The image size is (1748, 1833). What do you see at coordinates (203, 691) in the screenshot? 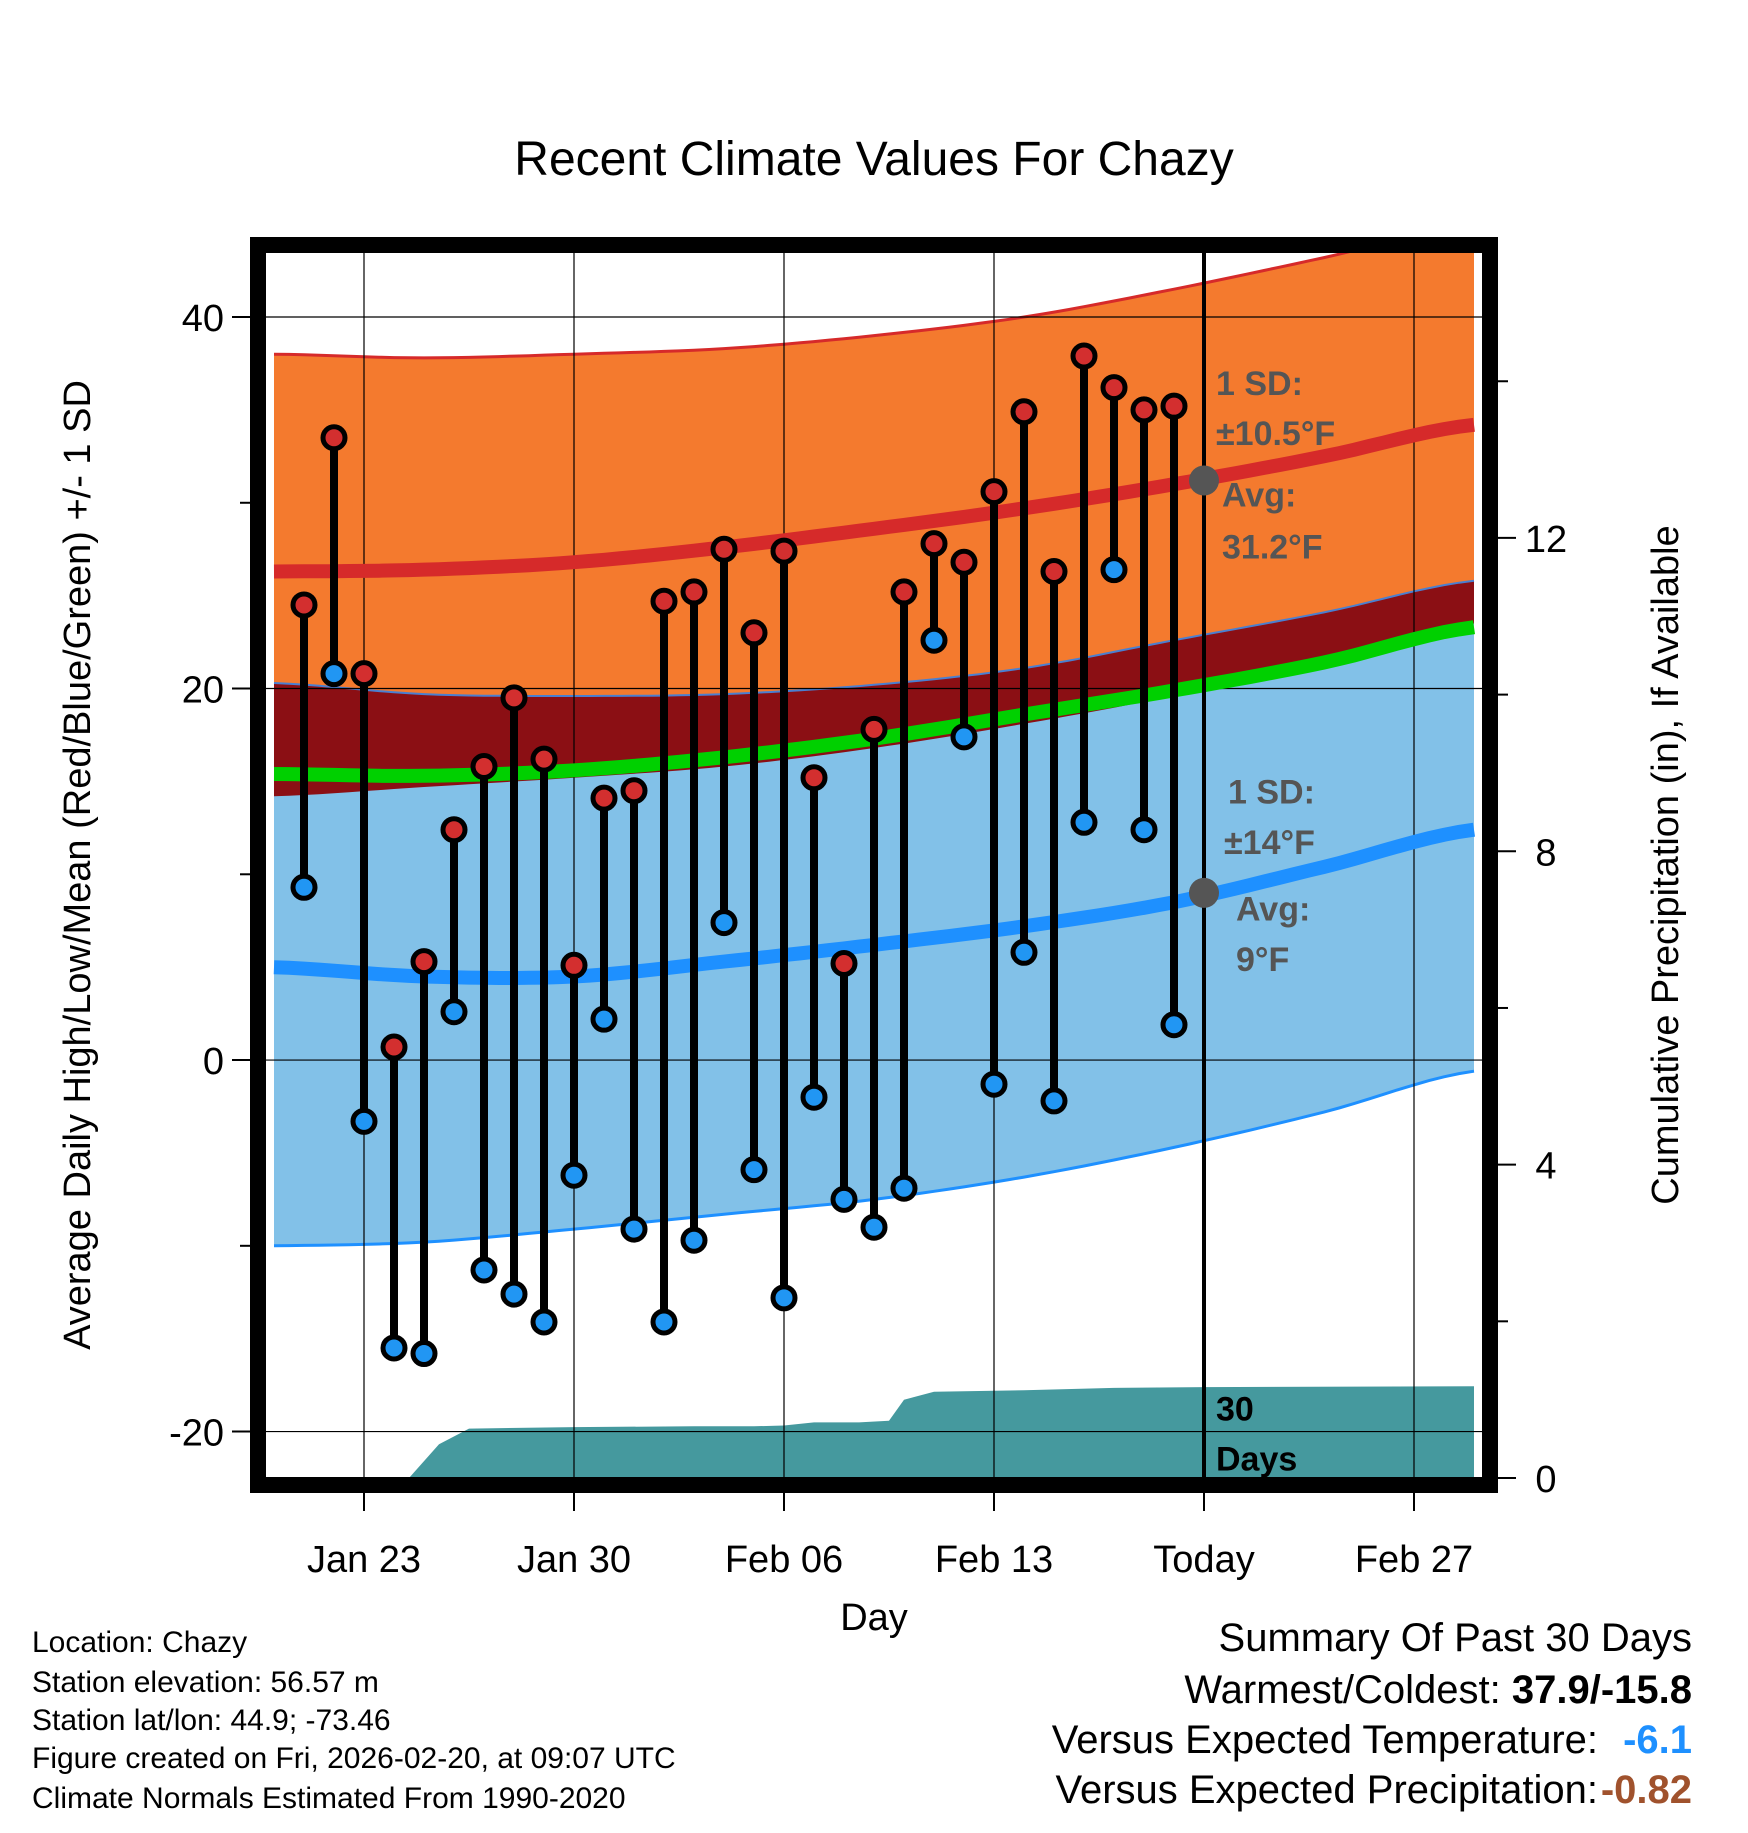
I see `y-tick-label-2: 20` at bounding box center [203, 691].